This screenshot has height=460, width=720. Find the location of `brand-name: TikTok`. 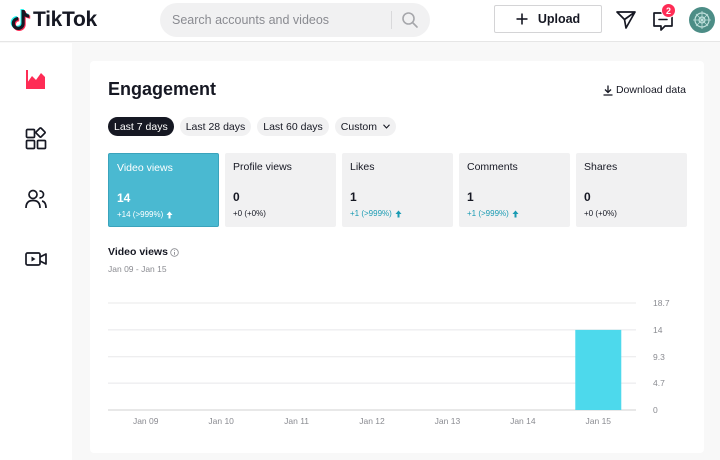

brand-name: TikTok is located at coordinates (65, 19).